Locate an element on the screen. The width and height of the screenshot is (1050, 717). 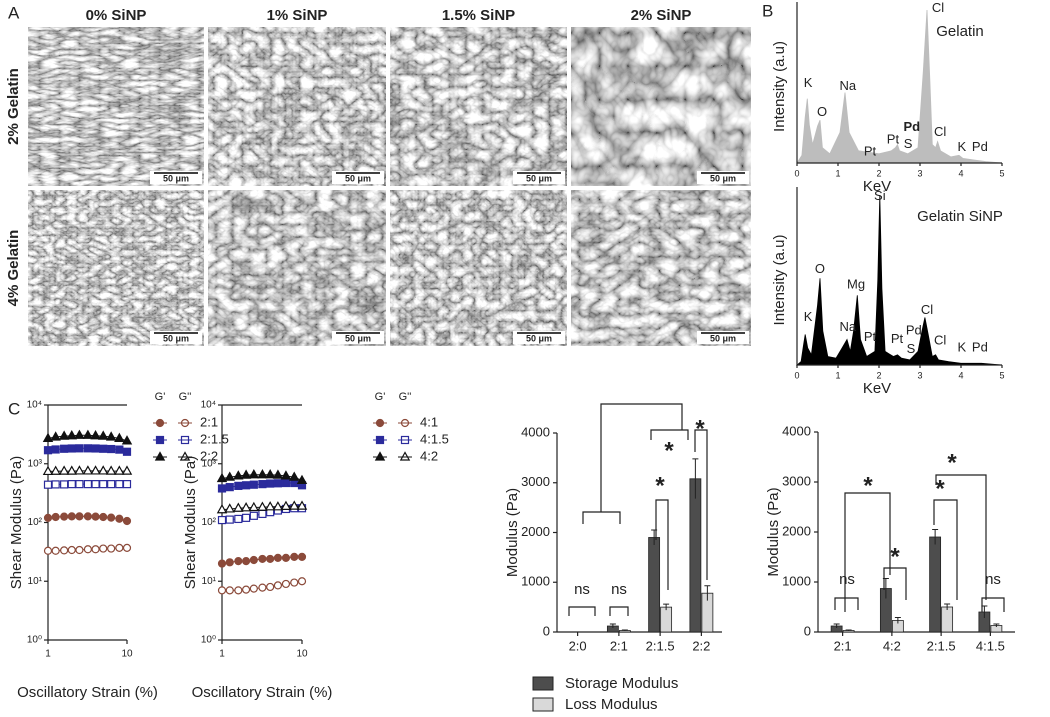
y-tick-label: 10³ is located at coordinates (209, 463).